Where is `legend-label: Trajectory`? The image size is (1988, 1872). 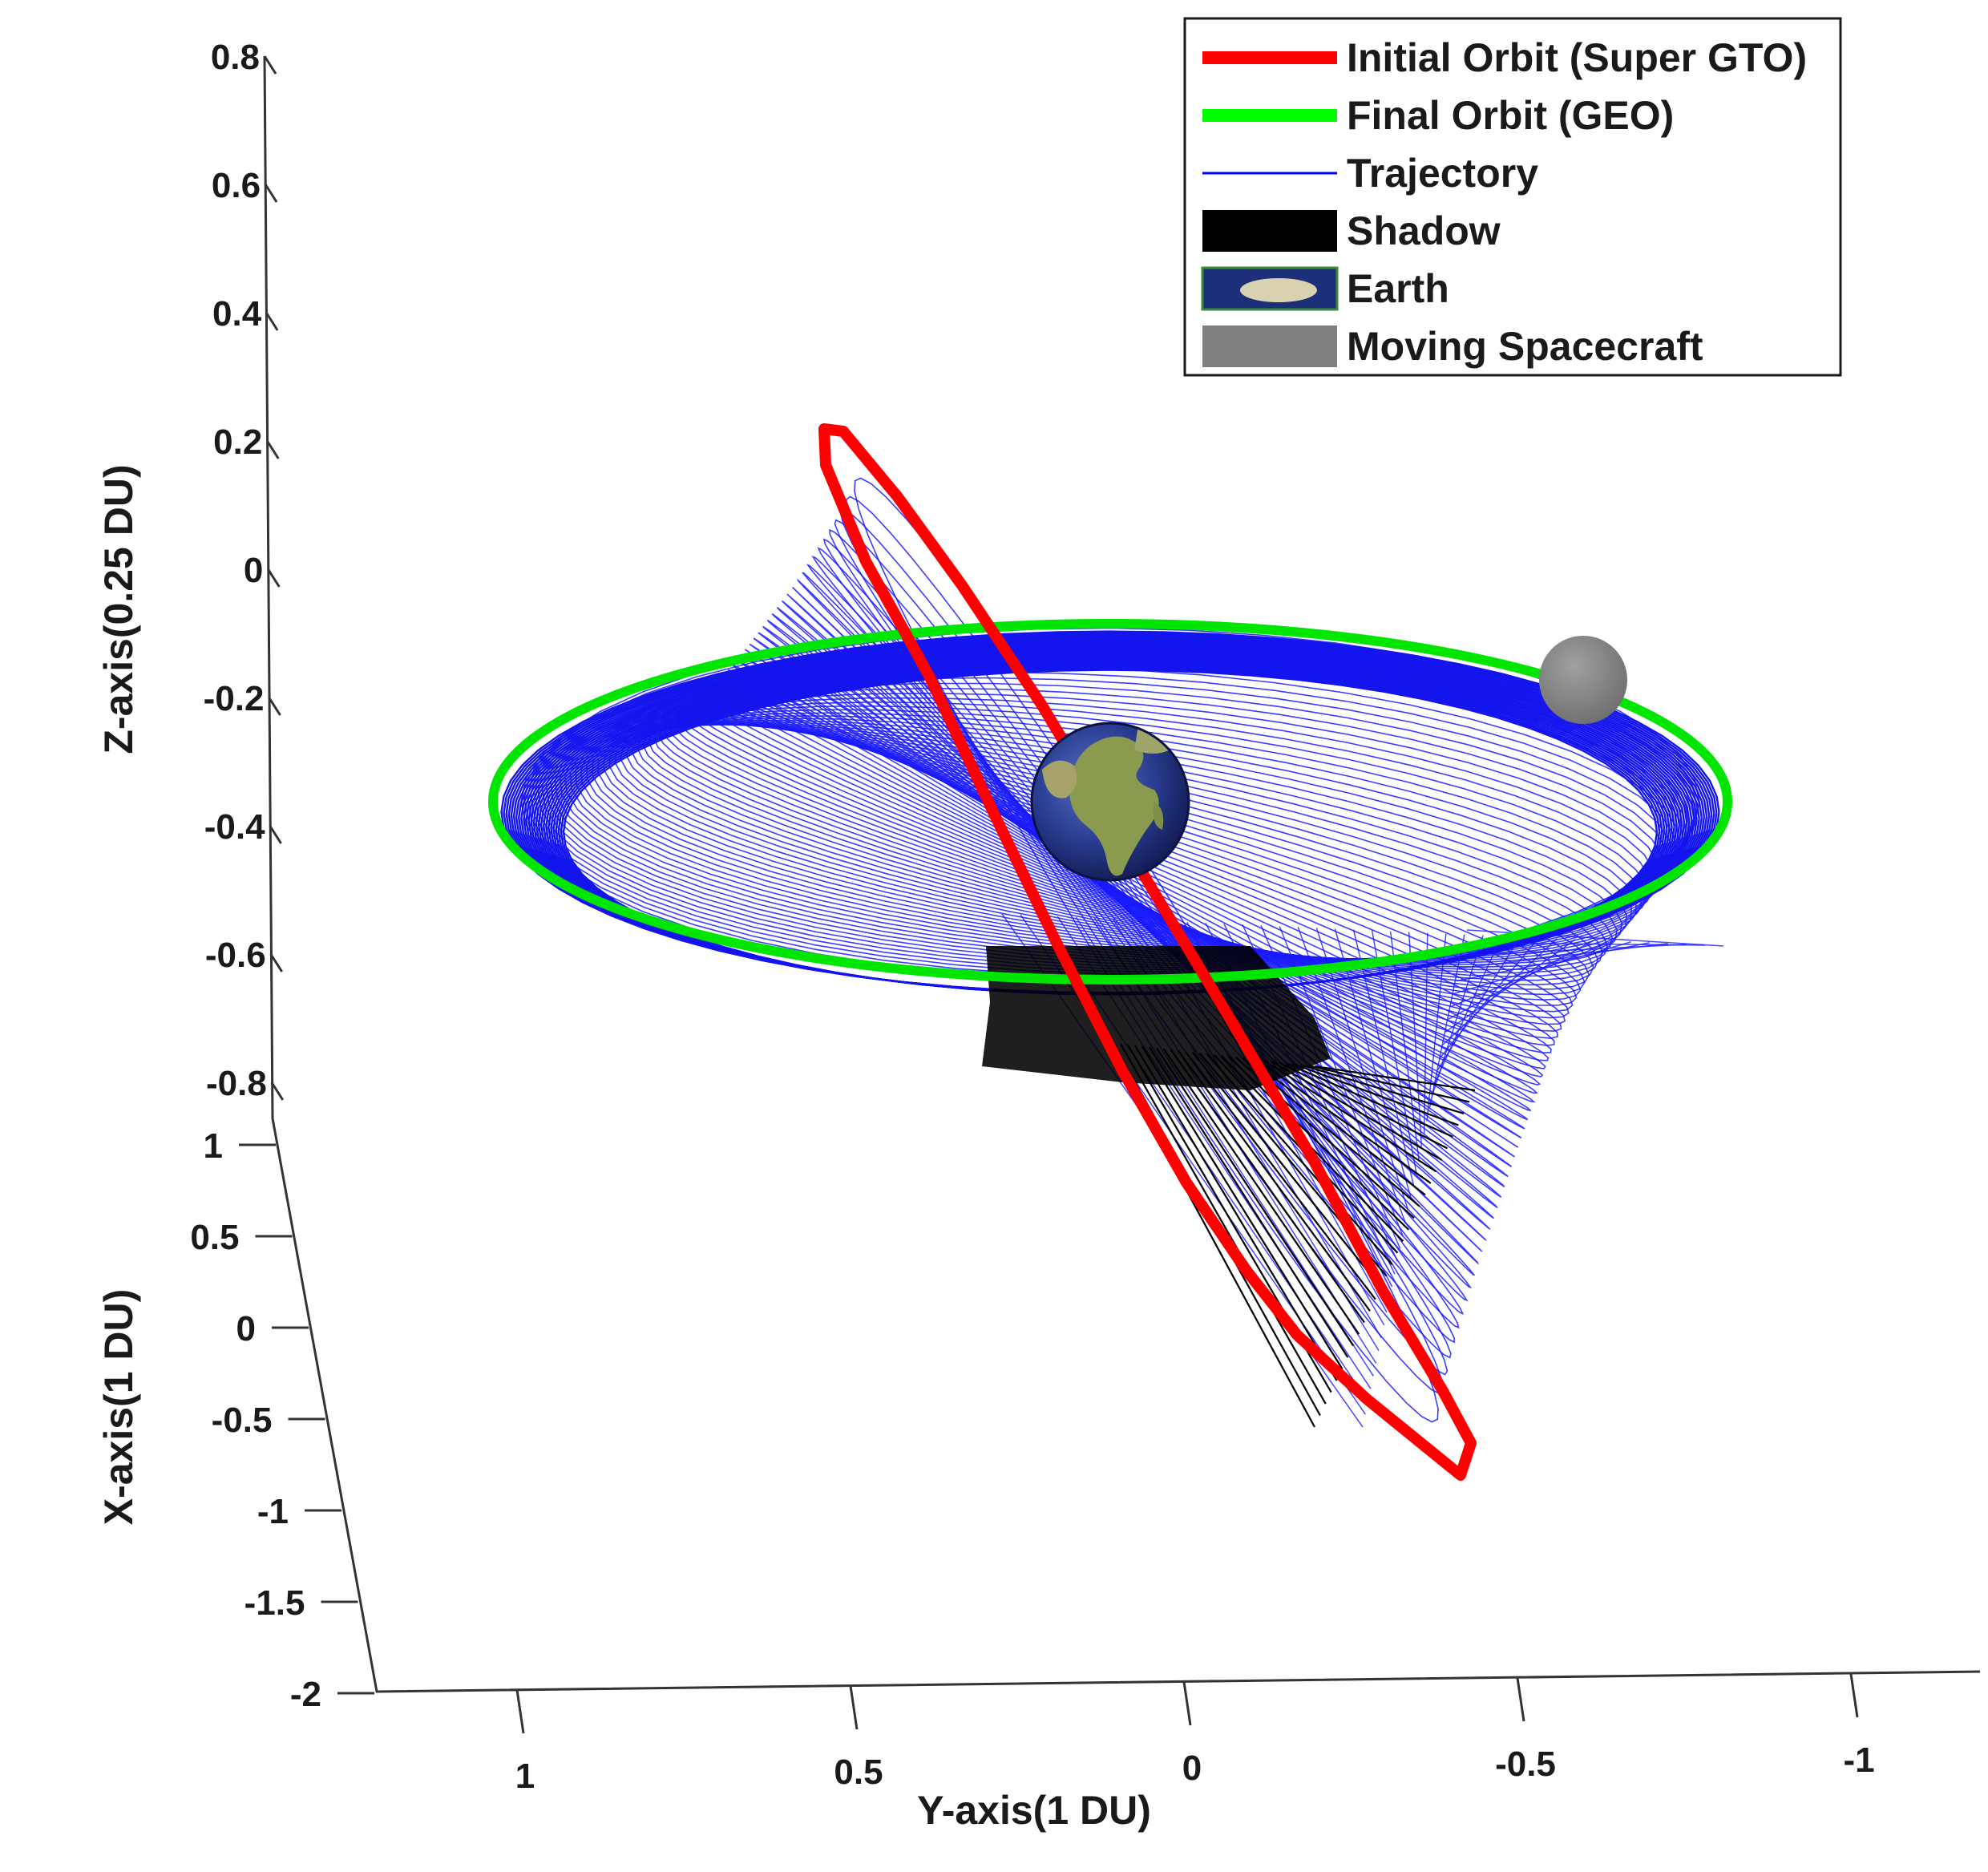
legend-label: Trajectory is located at coordinates (1442, 173).